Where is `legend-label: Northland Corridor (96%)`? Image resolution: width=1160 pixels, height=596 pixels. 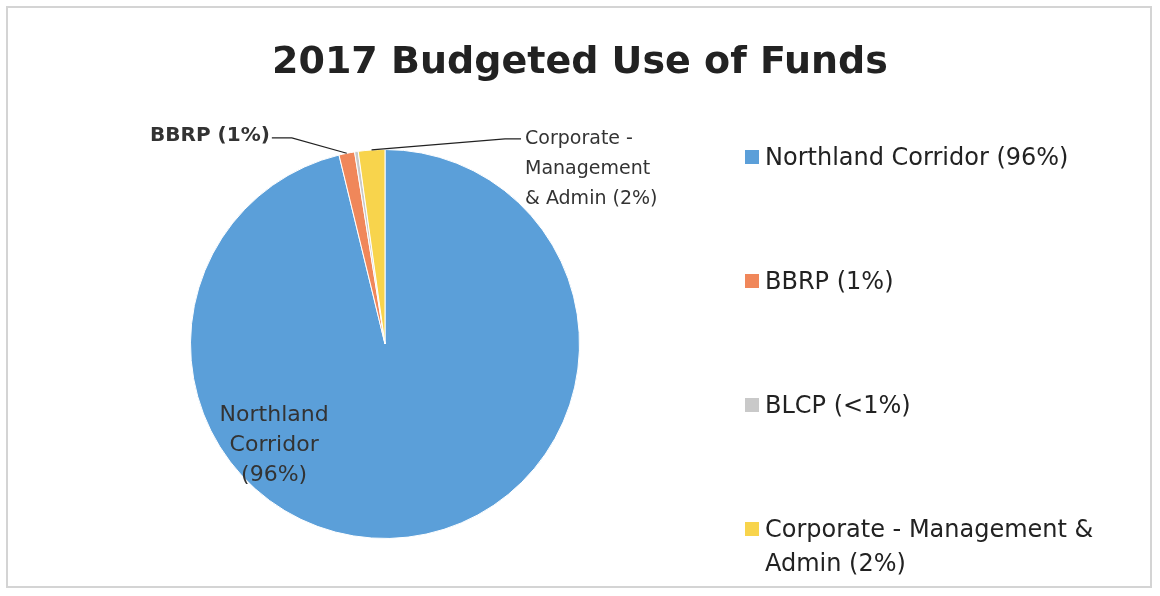
legend-label: Northland Corridor (96%) is located at coordinates (917, 157).